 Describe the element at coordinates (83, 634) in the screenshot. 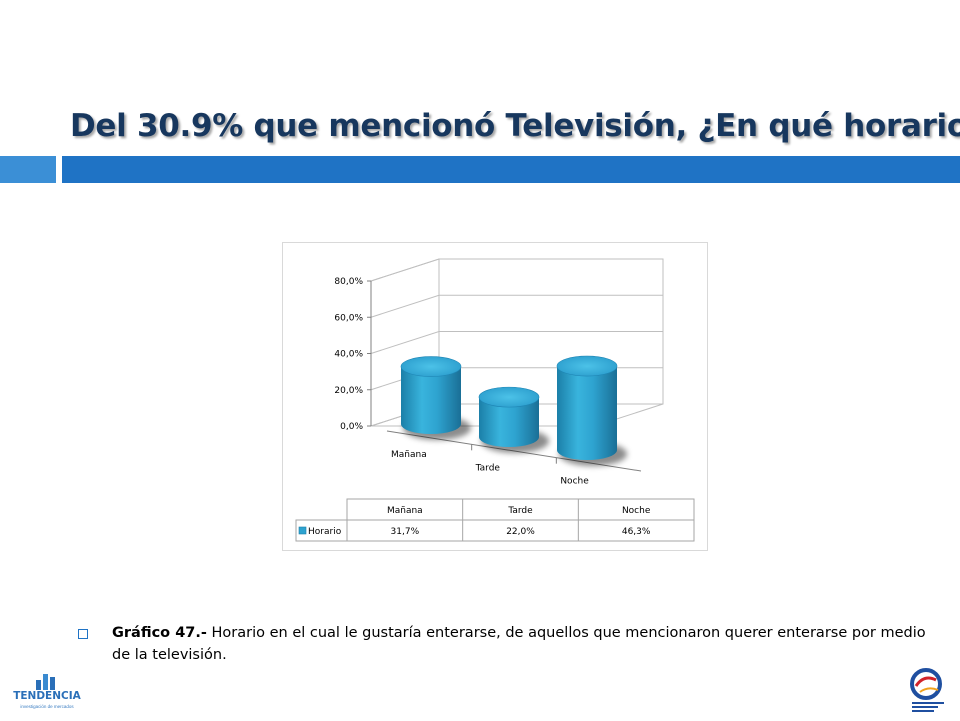

I see `caption-bullet-icon` at that location.